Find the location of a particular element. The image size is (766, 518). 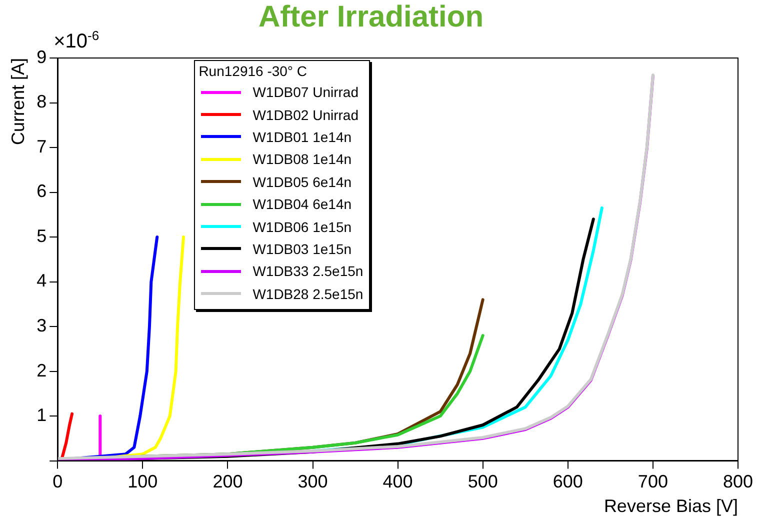

legend-label: W1DB03 1e15n is located at coordinates (302, 248).